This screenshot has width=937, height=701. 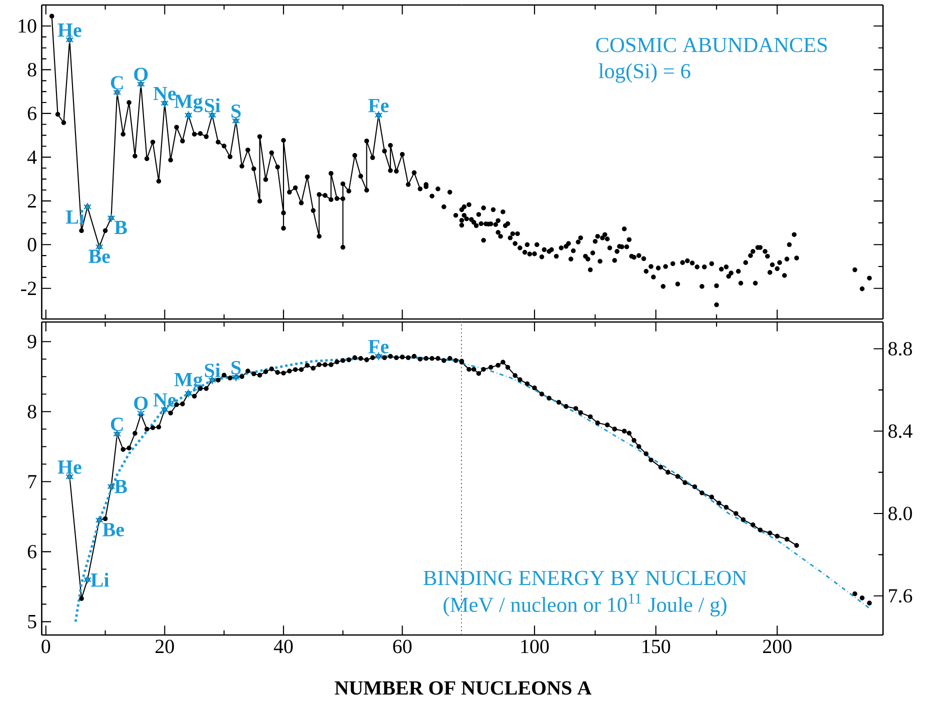 What do you see at coordinates (46, 647) in the screenshot?
I see `x-tick-label: 0` at bounding box center [46, 647].